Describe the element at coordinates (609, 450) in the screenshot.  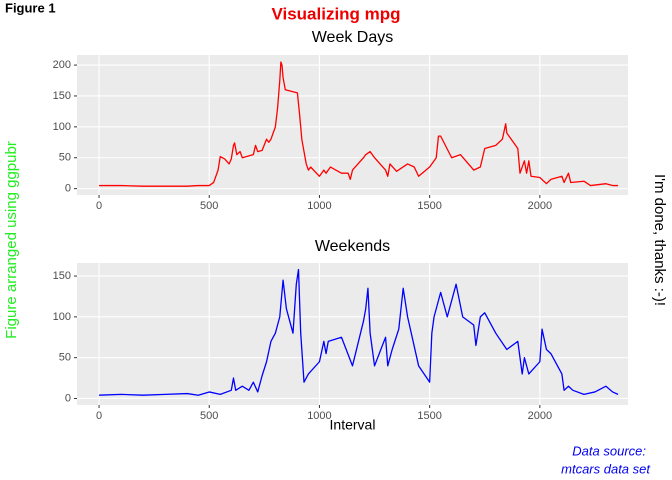
I see `caption: Data source:` at that location.